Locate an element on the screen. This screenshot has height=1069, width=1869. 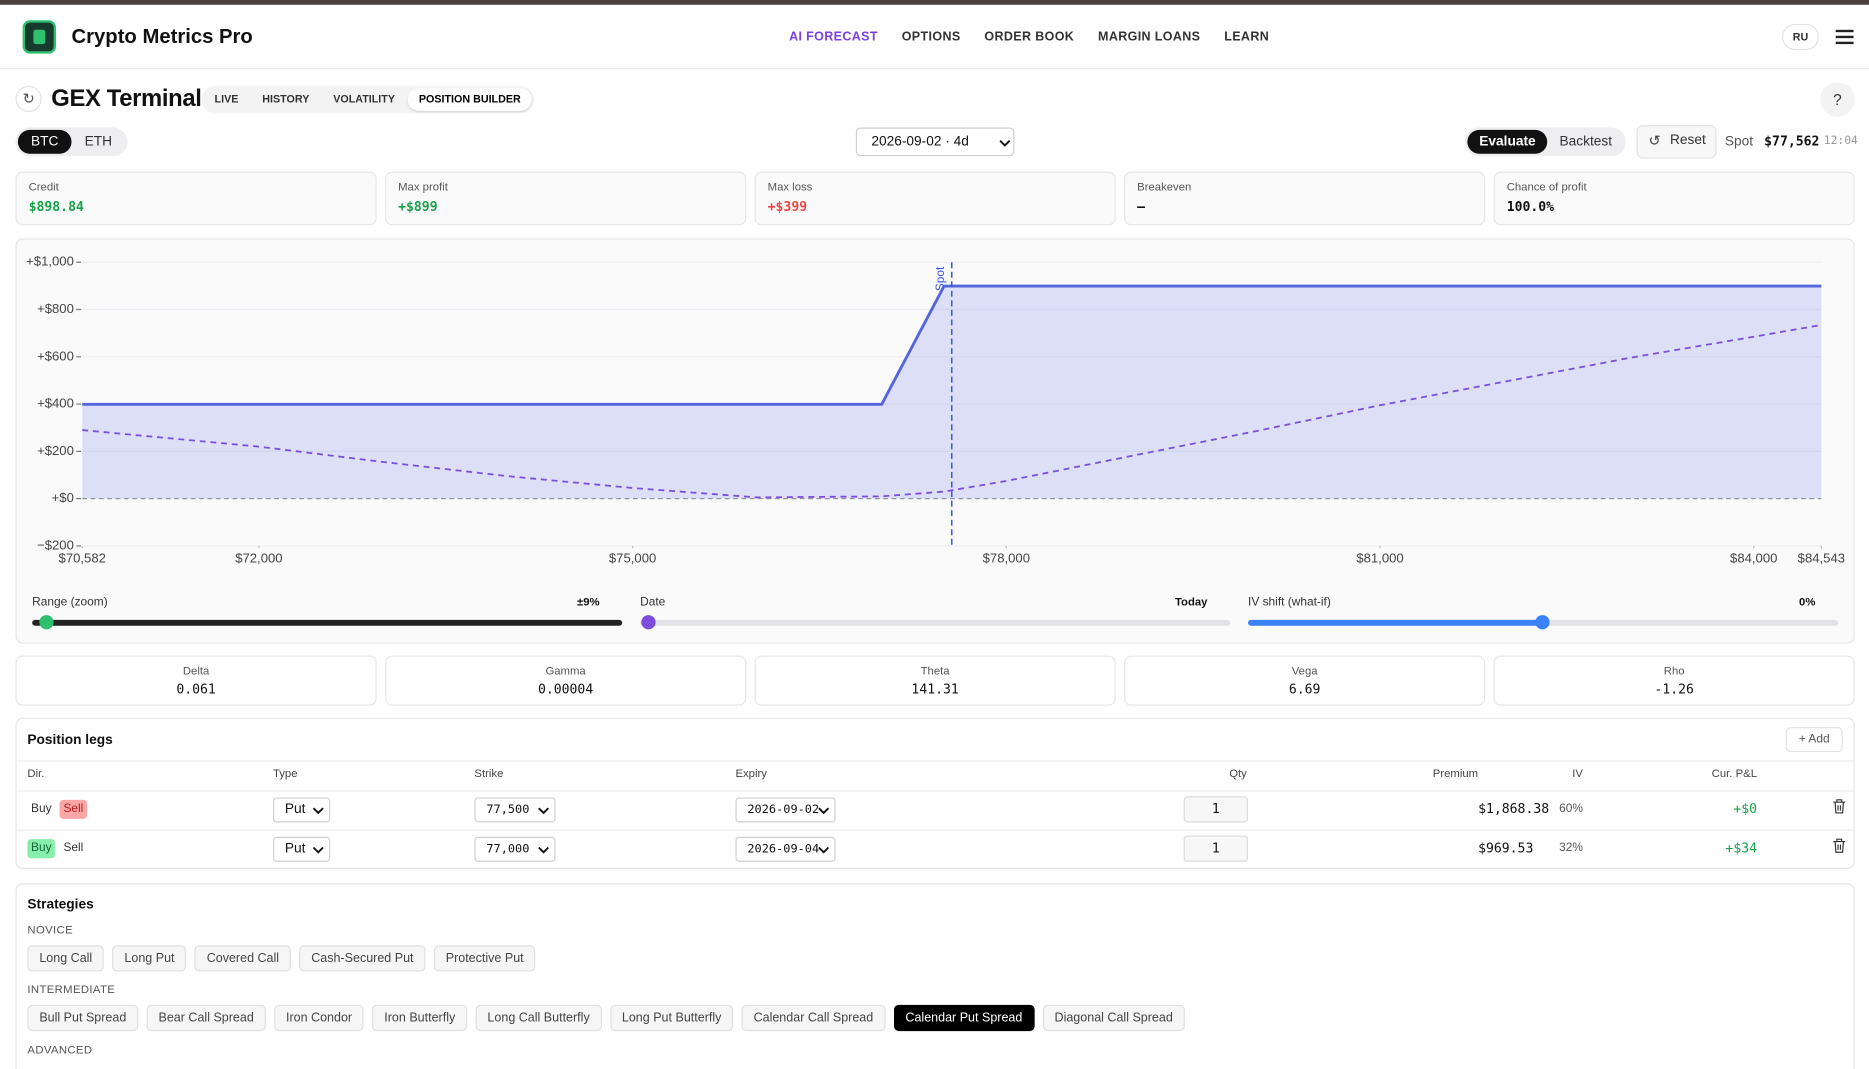
select-text: 77,000 is located at coordinates (508, 849).